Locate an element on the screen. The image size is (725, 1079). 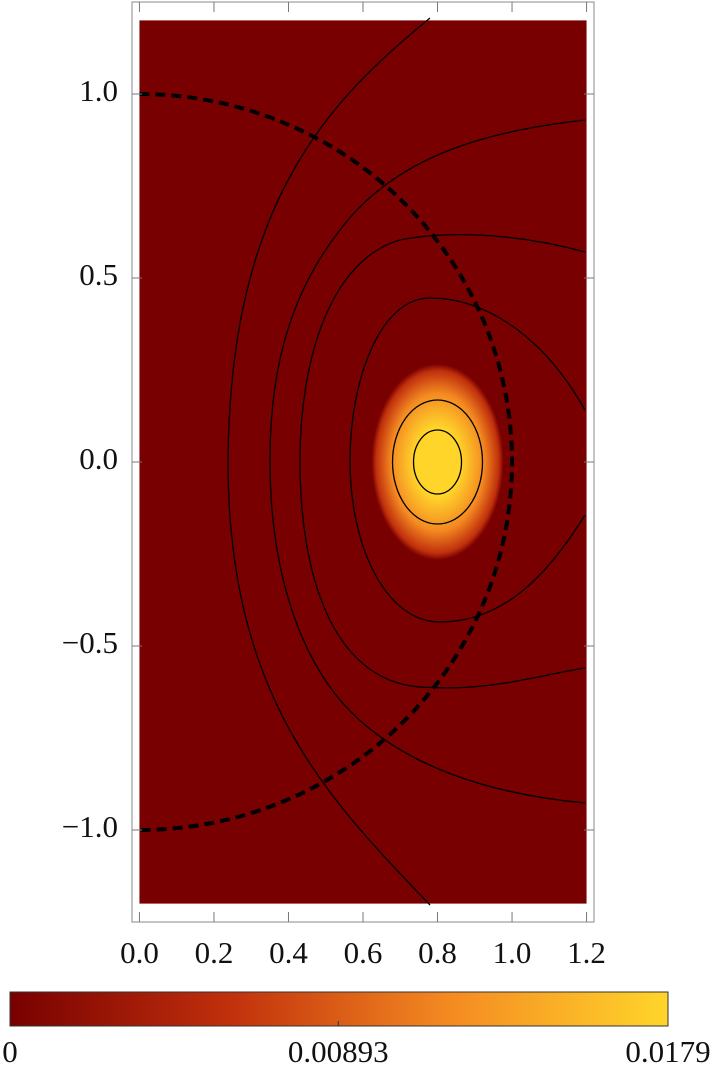
x-tick-label: 1.0 is located at coordinates (512, 952).